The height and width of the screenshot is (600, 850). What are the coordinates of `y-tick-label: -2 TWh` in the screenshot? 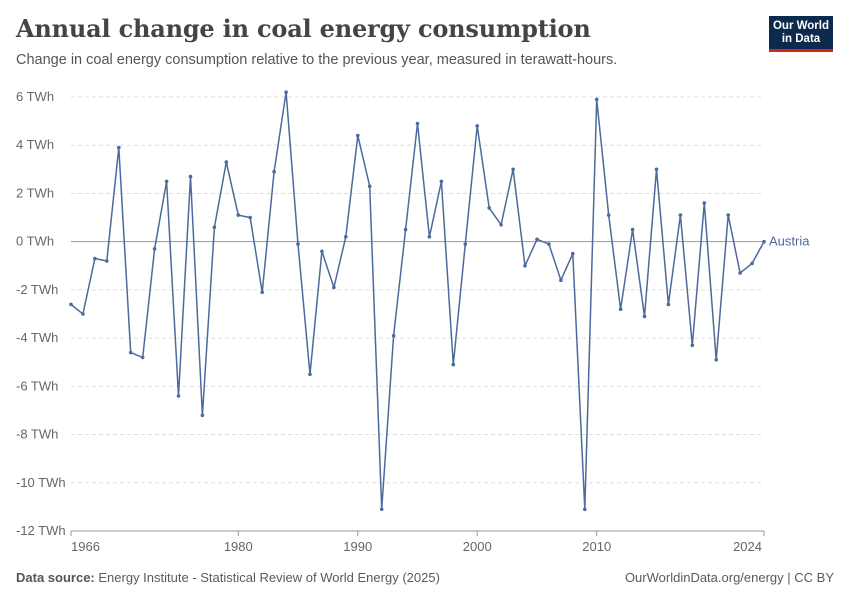 It's located at (37, 289).